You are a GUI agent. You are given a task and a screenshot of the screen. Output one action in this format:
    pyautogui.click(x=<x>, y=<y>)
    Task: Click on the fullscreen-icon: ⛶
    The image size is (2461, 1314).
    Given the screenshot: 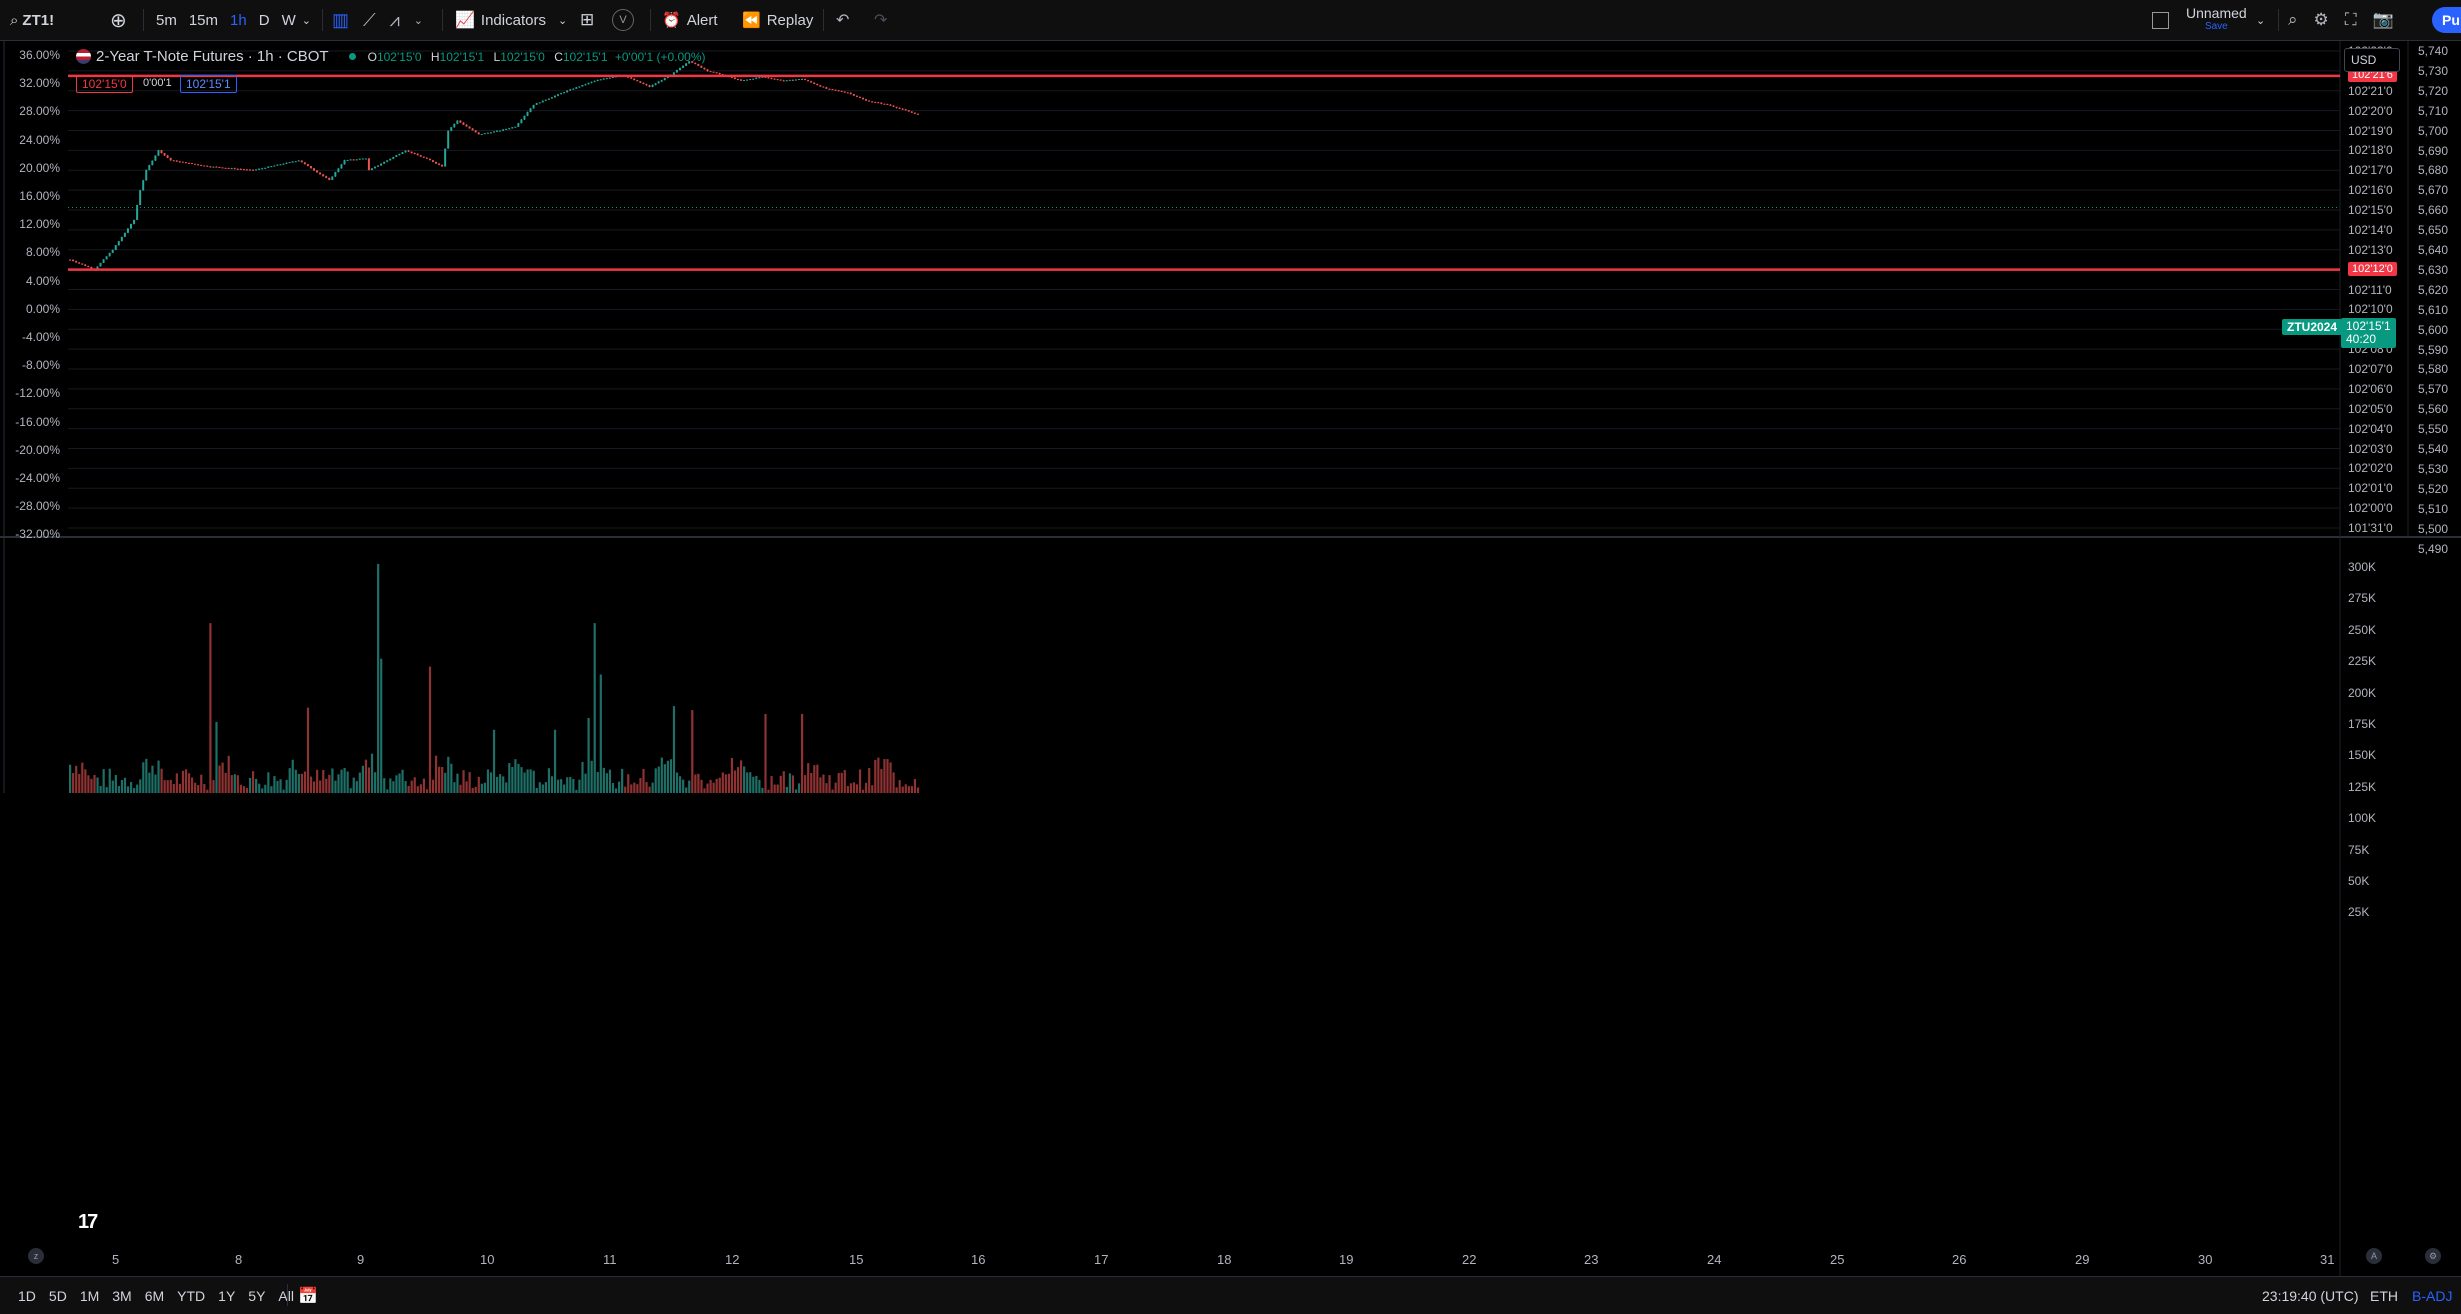 What is the action you would take?
    pyautogui.click(x=2350, y=19)
    